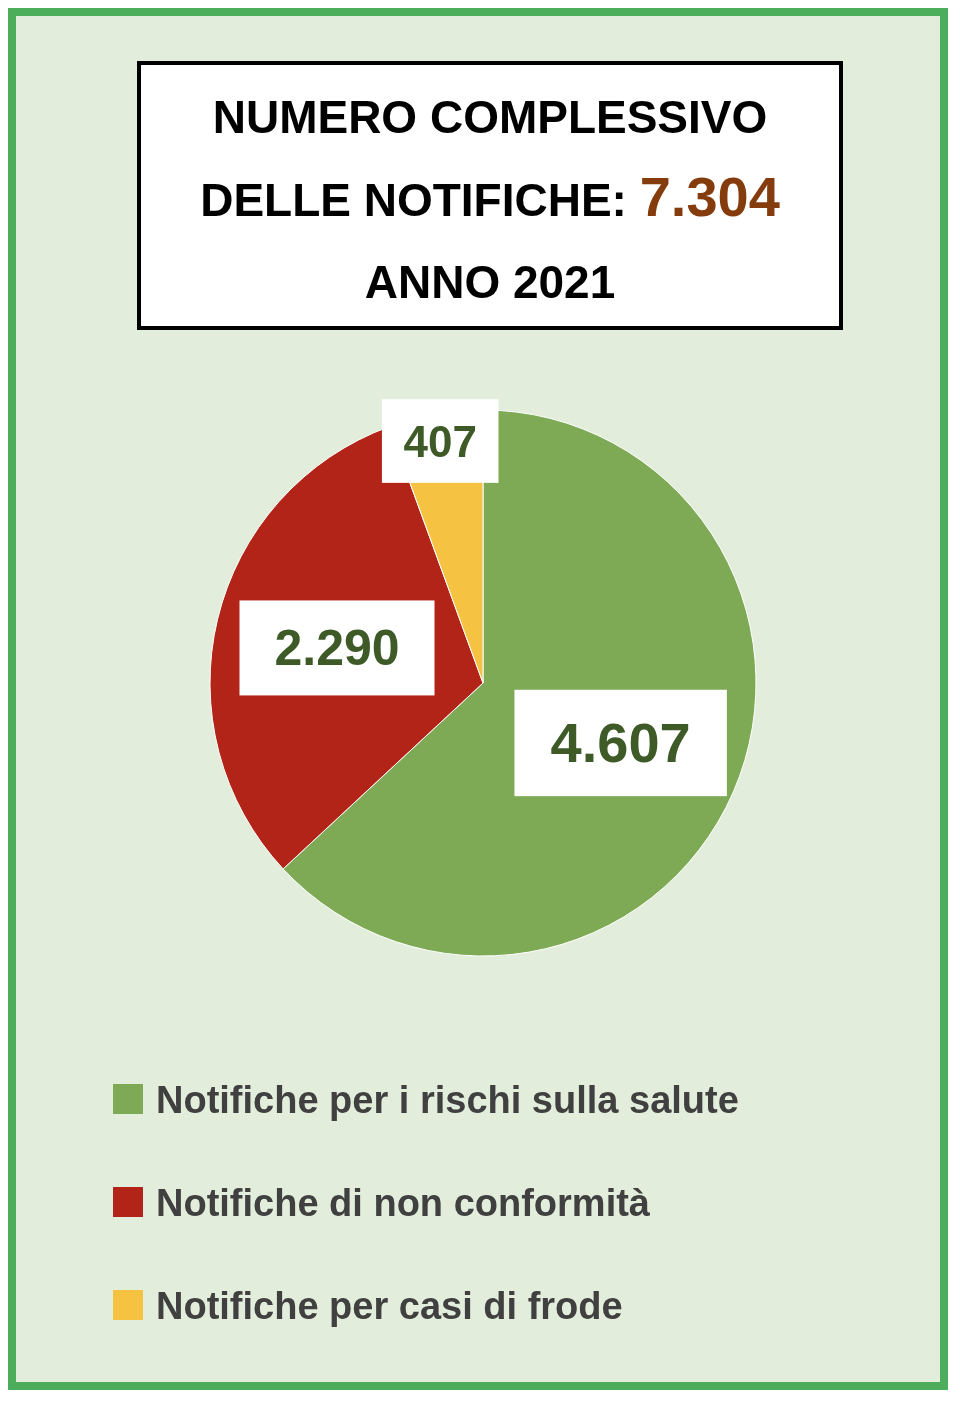  Describe the element at coordinates (620, 743) in the screenshot. I see `data-label: 4.607` at that location.